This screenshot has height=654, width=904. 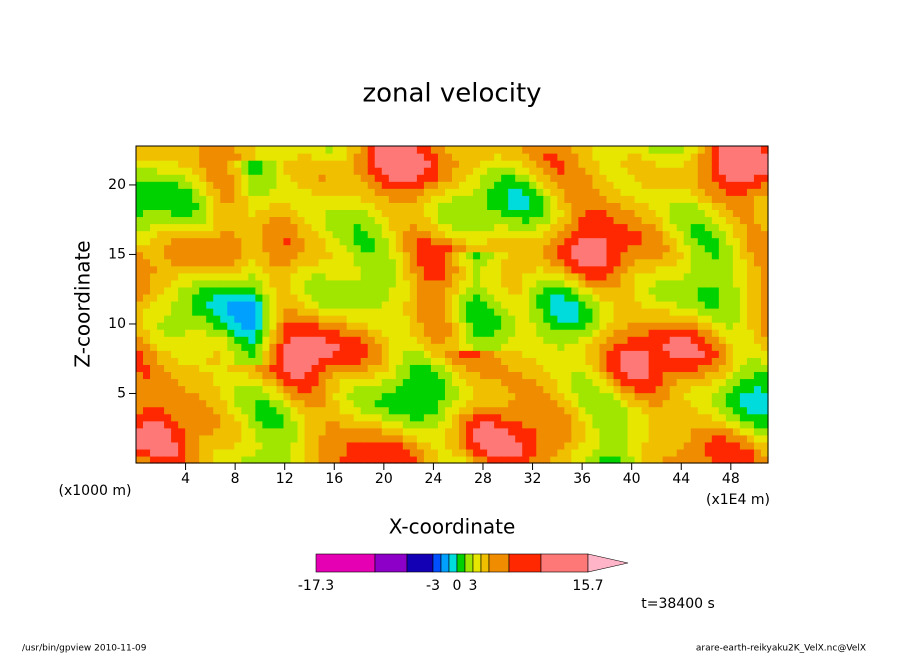 What do you see at coordinates (445, 563) in the screenshot?
I see `colorbar-segment` at bounding box center [445, 563].